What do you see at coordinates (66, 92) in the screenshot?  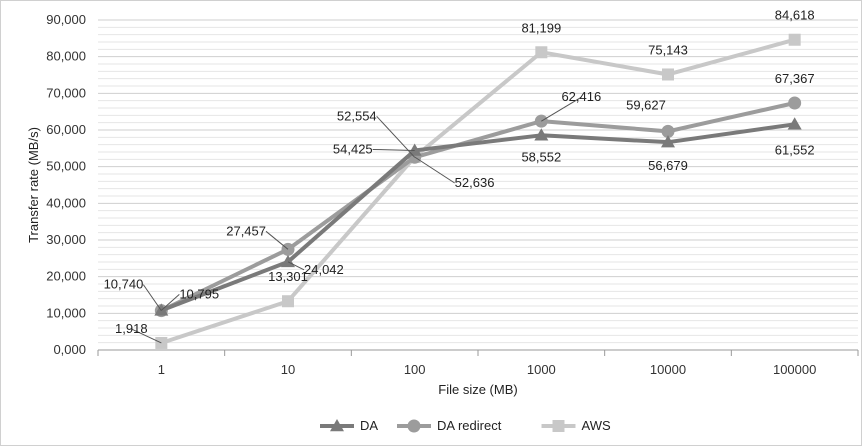 I see `y-tick-label: 70,000` at bounding box center [66, 92].